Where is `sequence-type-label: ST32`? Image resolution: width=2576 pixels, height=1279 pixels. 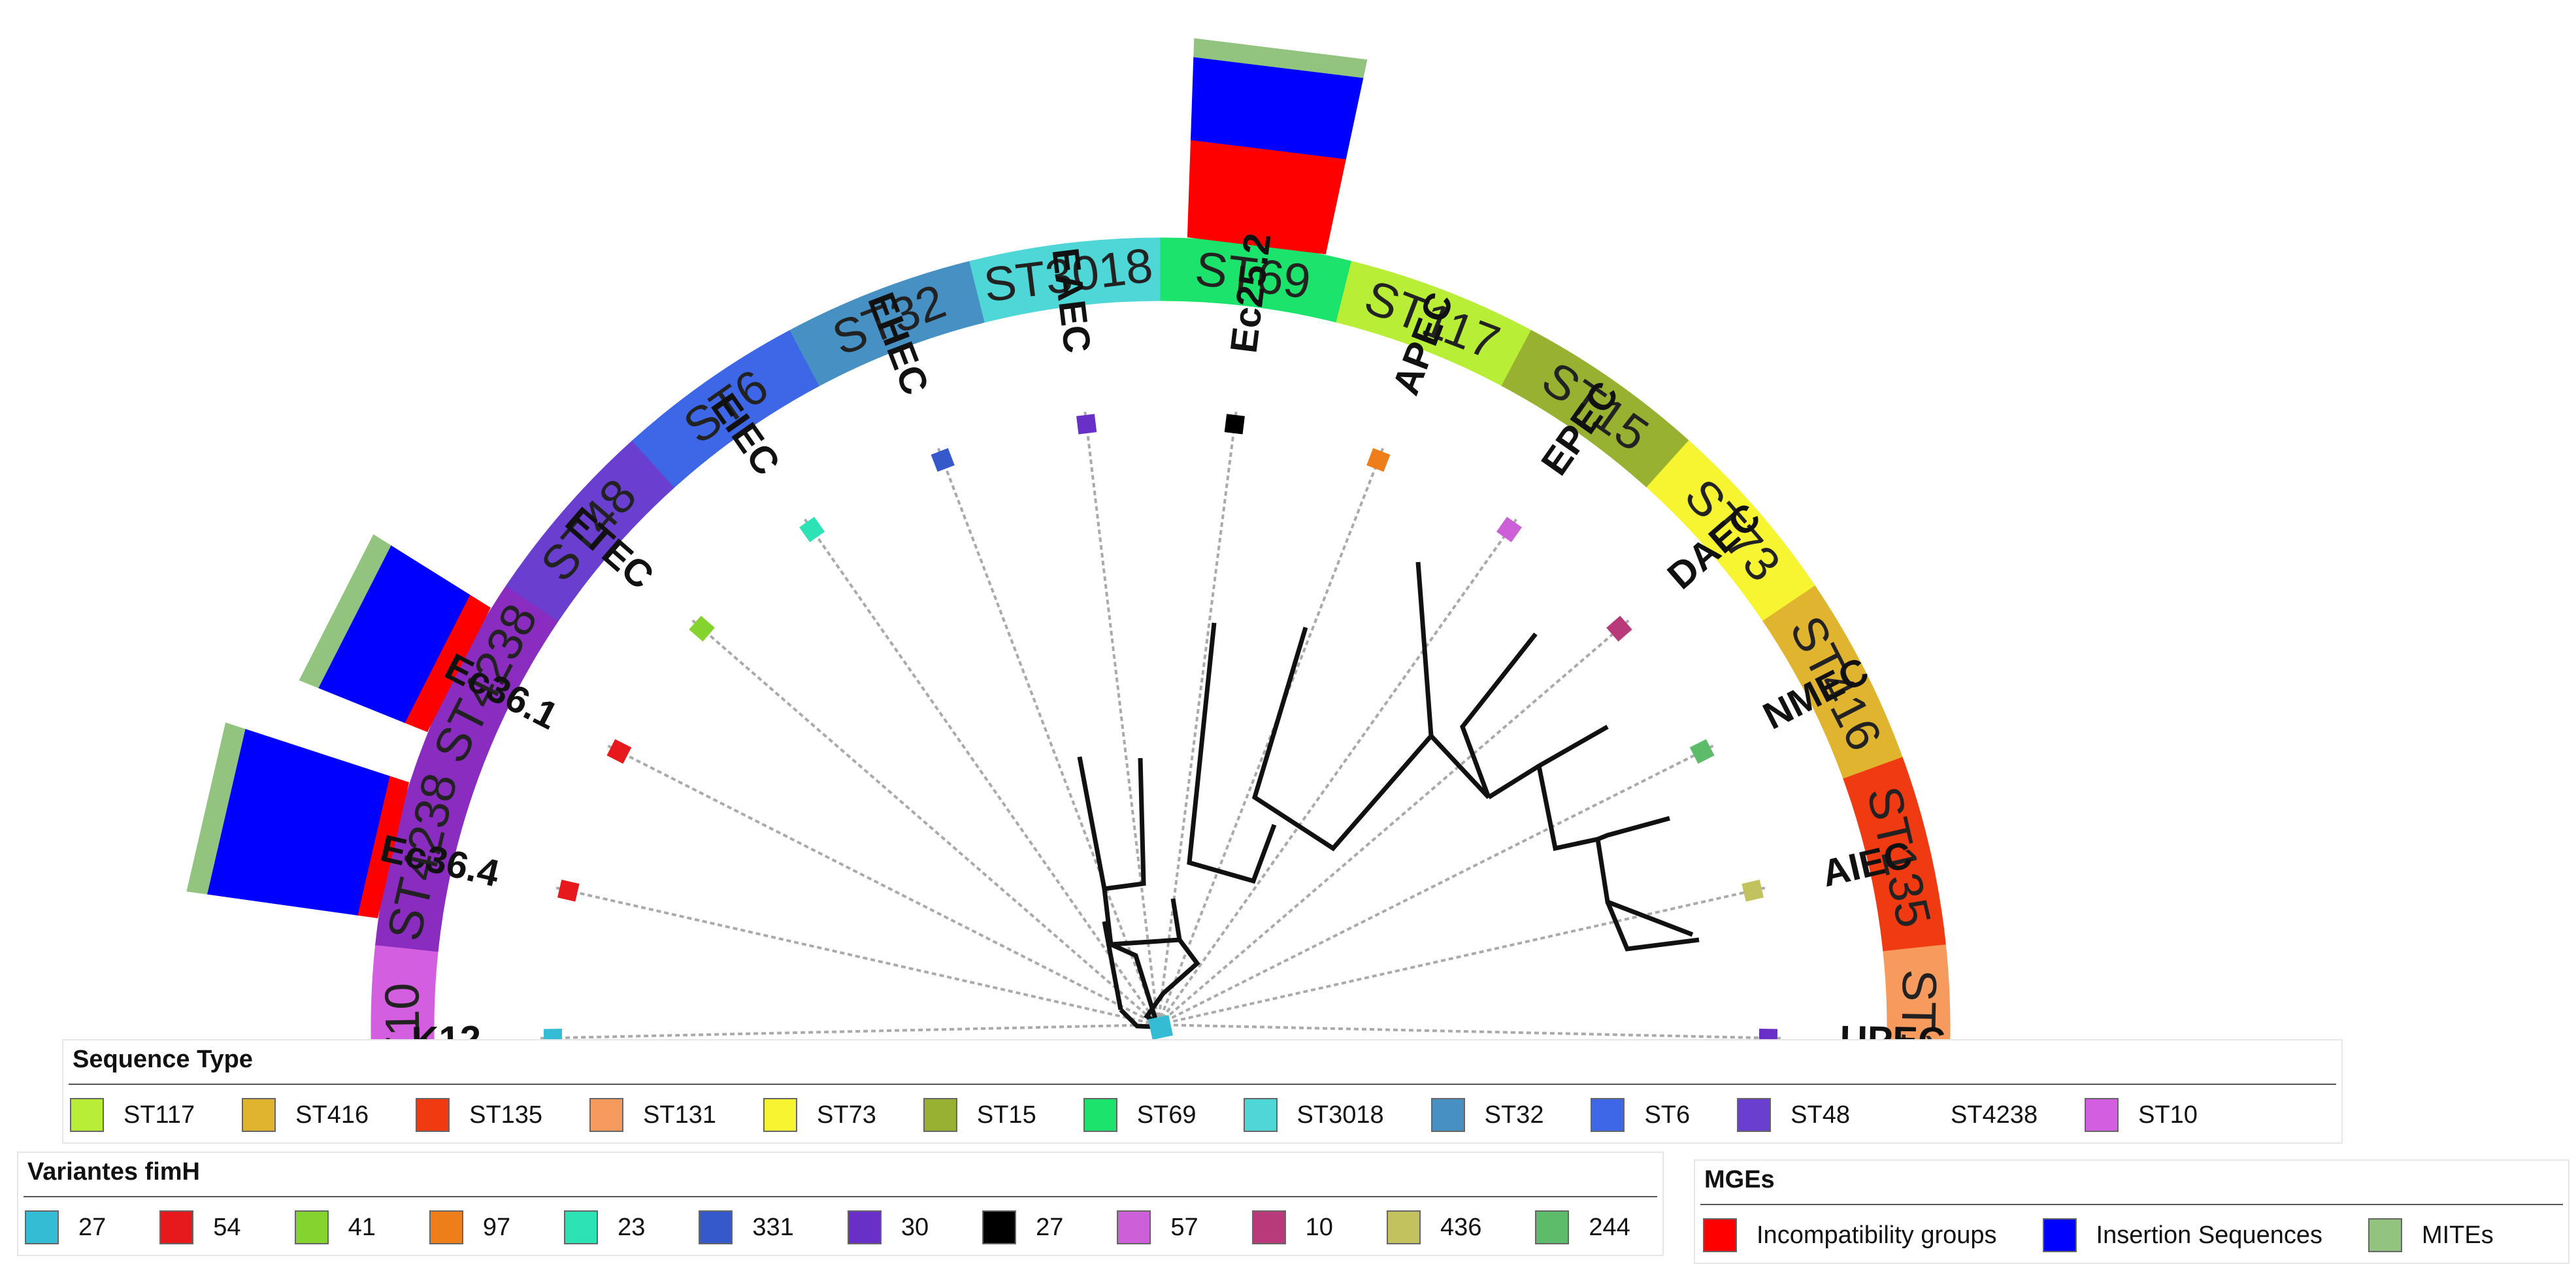 sequence-type-label: ST32 is located at coordinates (1514, 1115).